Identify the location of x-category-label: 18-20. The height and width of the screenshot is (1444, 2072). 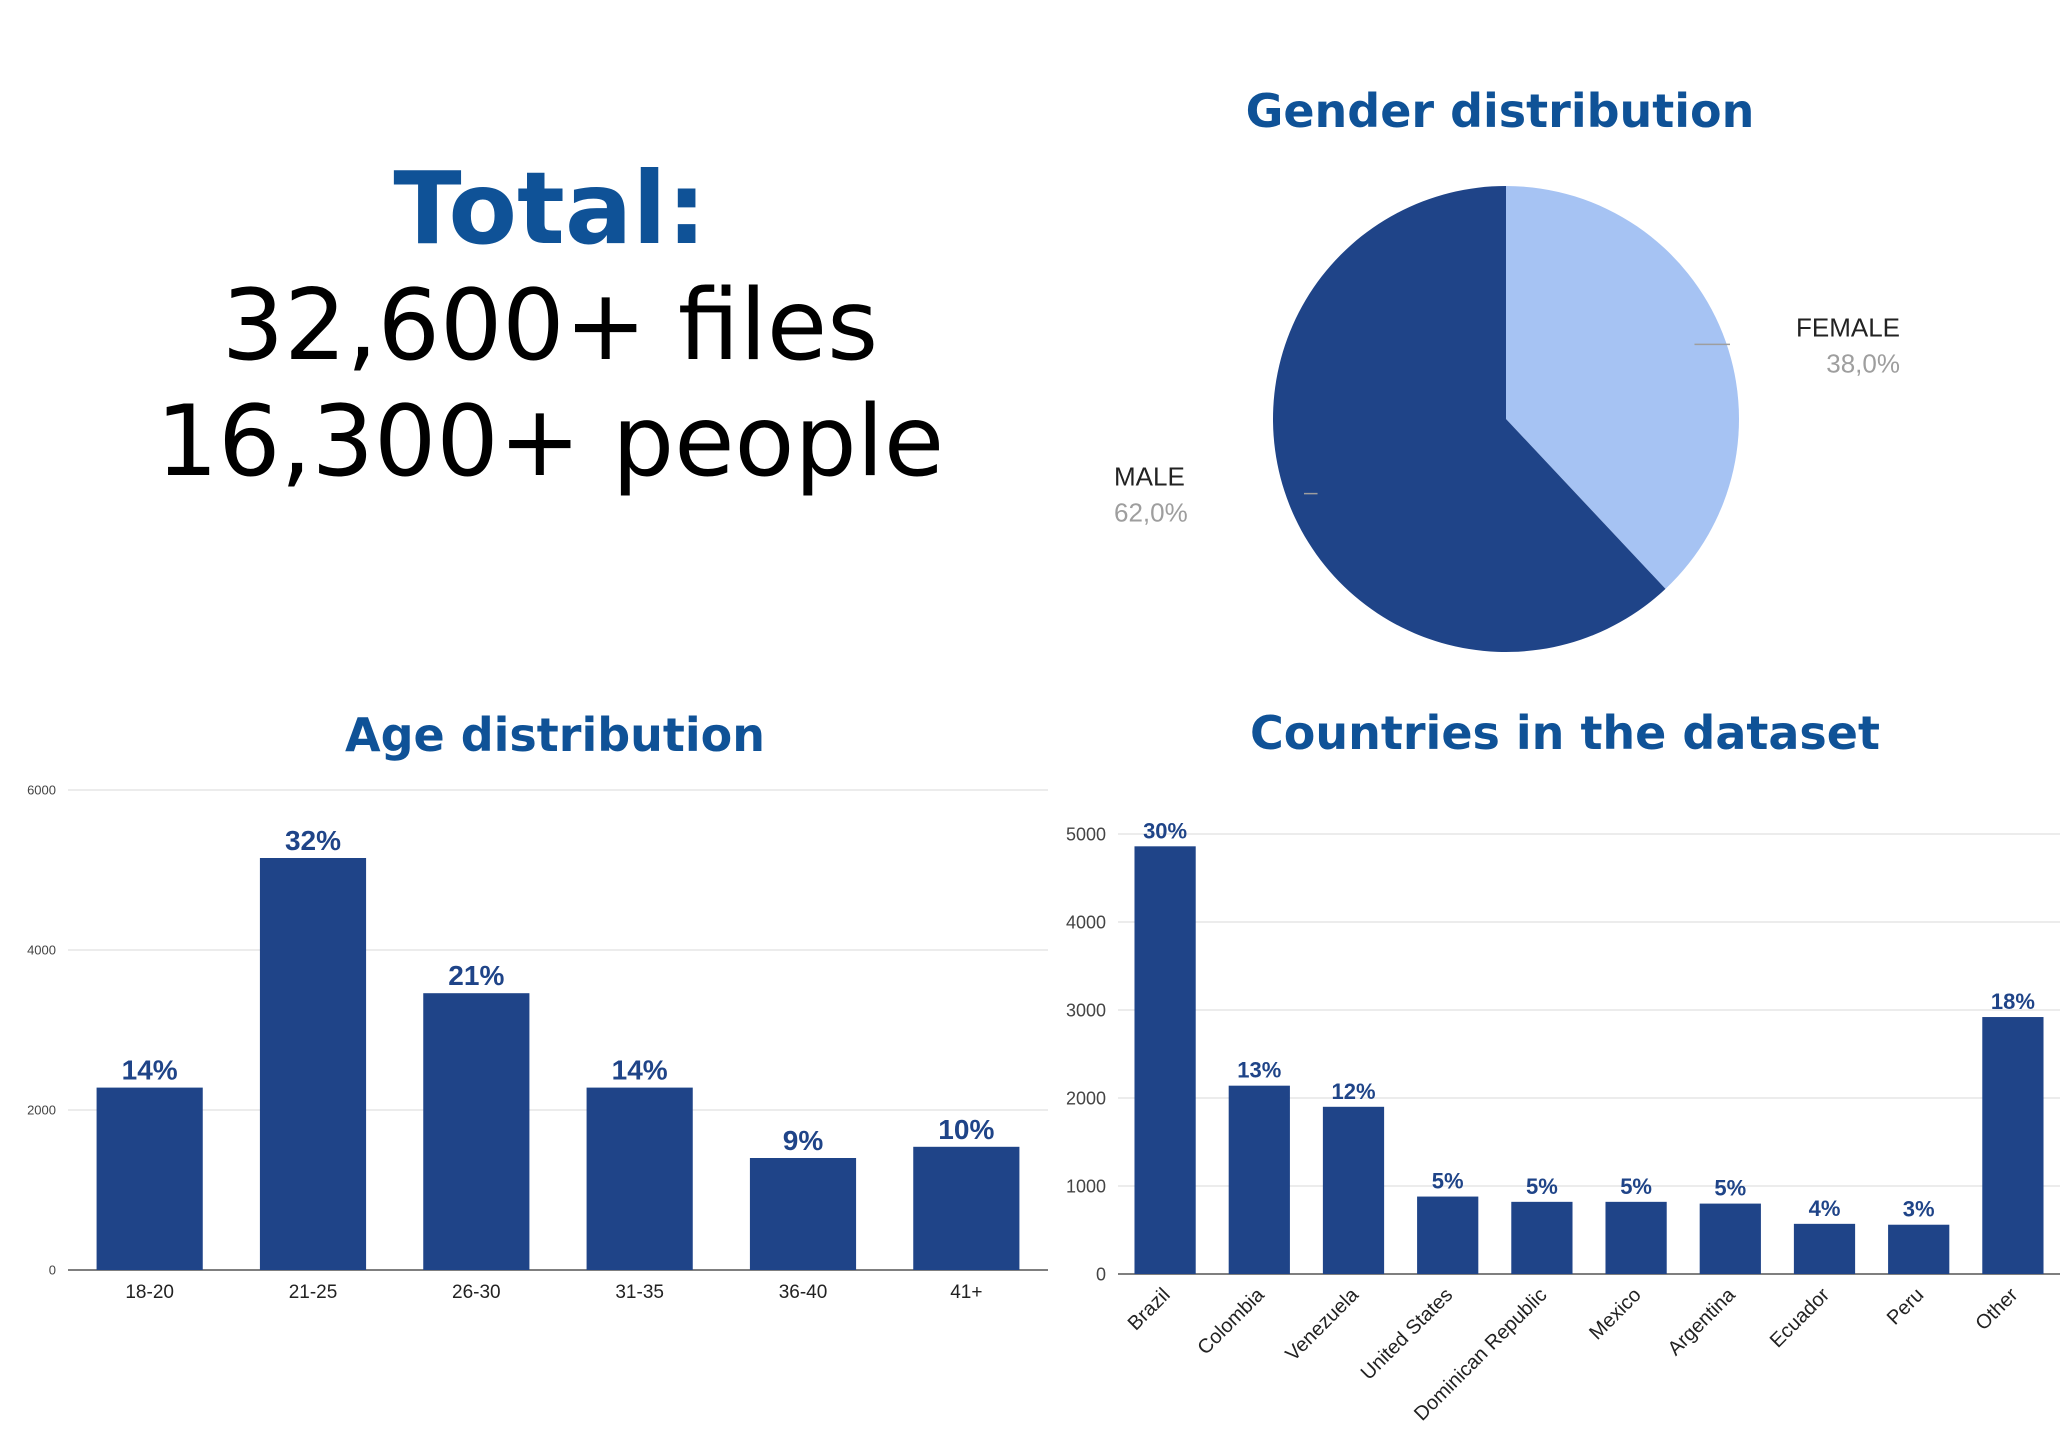
(149, 1292).